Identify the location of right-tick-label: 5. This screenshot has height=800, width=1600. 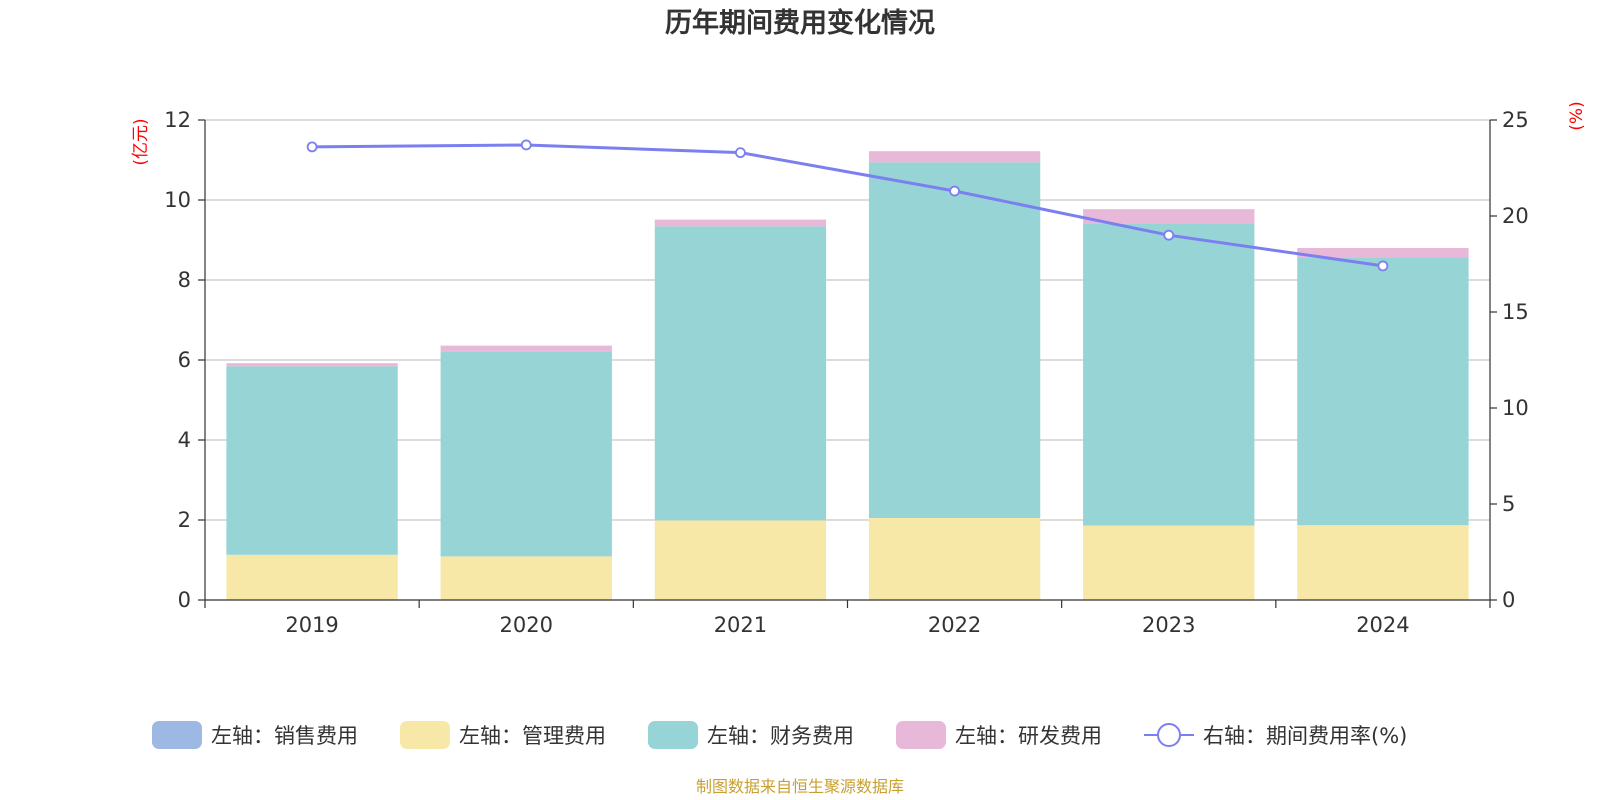
(1508, 504).